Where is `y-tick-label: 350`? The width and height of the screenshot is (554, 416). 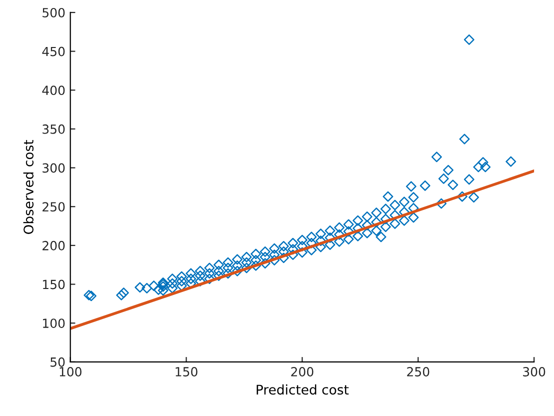
y-tick-label: 350 is located at coordinates (53, 129).